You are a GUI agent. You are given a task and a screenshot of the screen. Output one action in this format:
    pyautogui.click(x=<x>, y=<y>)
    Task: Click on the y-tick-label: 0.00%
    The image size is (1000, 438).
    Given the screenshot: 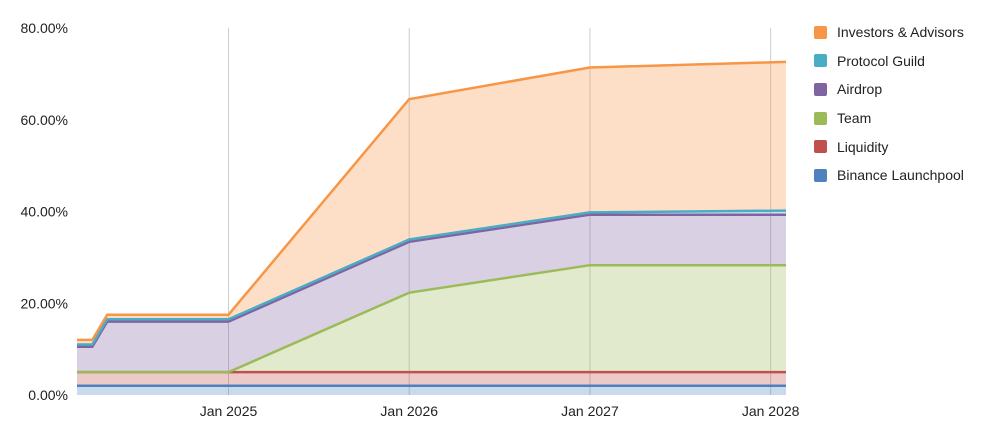 What is the action you would take?
    pyautogui.click(x=48, y=395)
    